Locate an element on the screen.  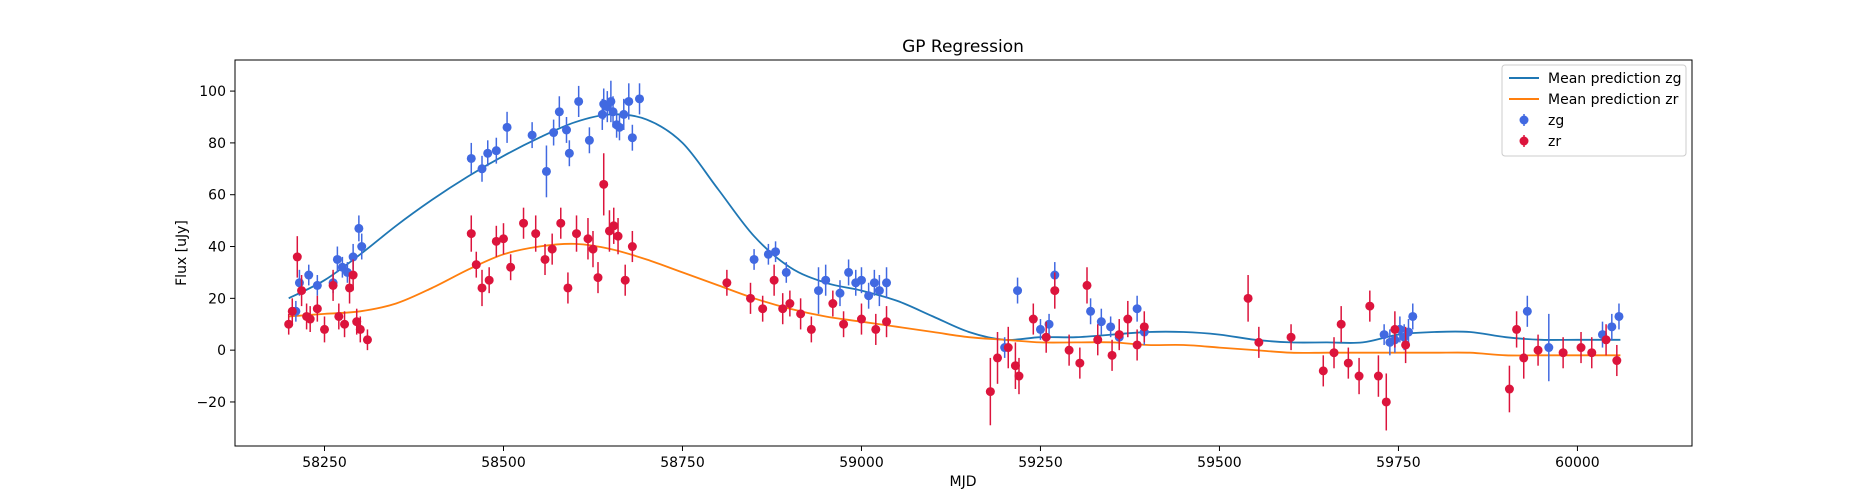
x-tick-label: 58250 is located at coordinates (324, 463).